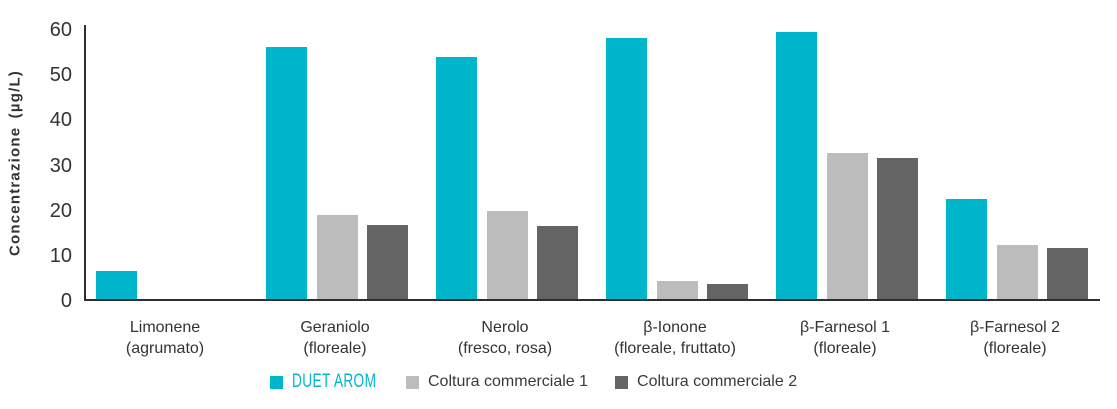  I want to click on category-descriptor: (floreale, fruttato), so click(675, 348).